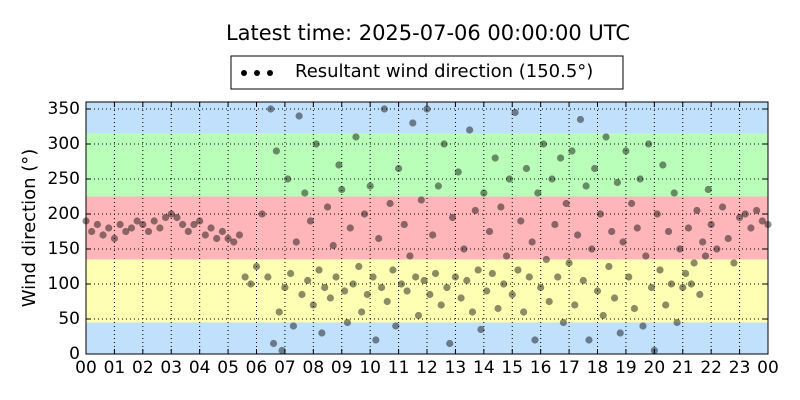 This screenshot has height=400, width=800. Describe the element at coordinates (655, 368) in the screenshot. I see `x-tick-label: 20` at that location.